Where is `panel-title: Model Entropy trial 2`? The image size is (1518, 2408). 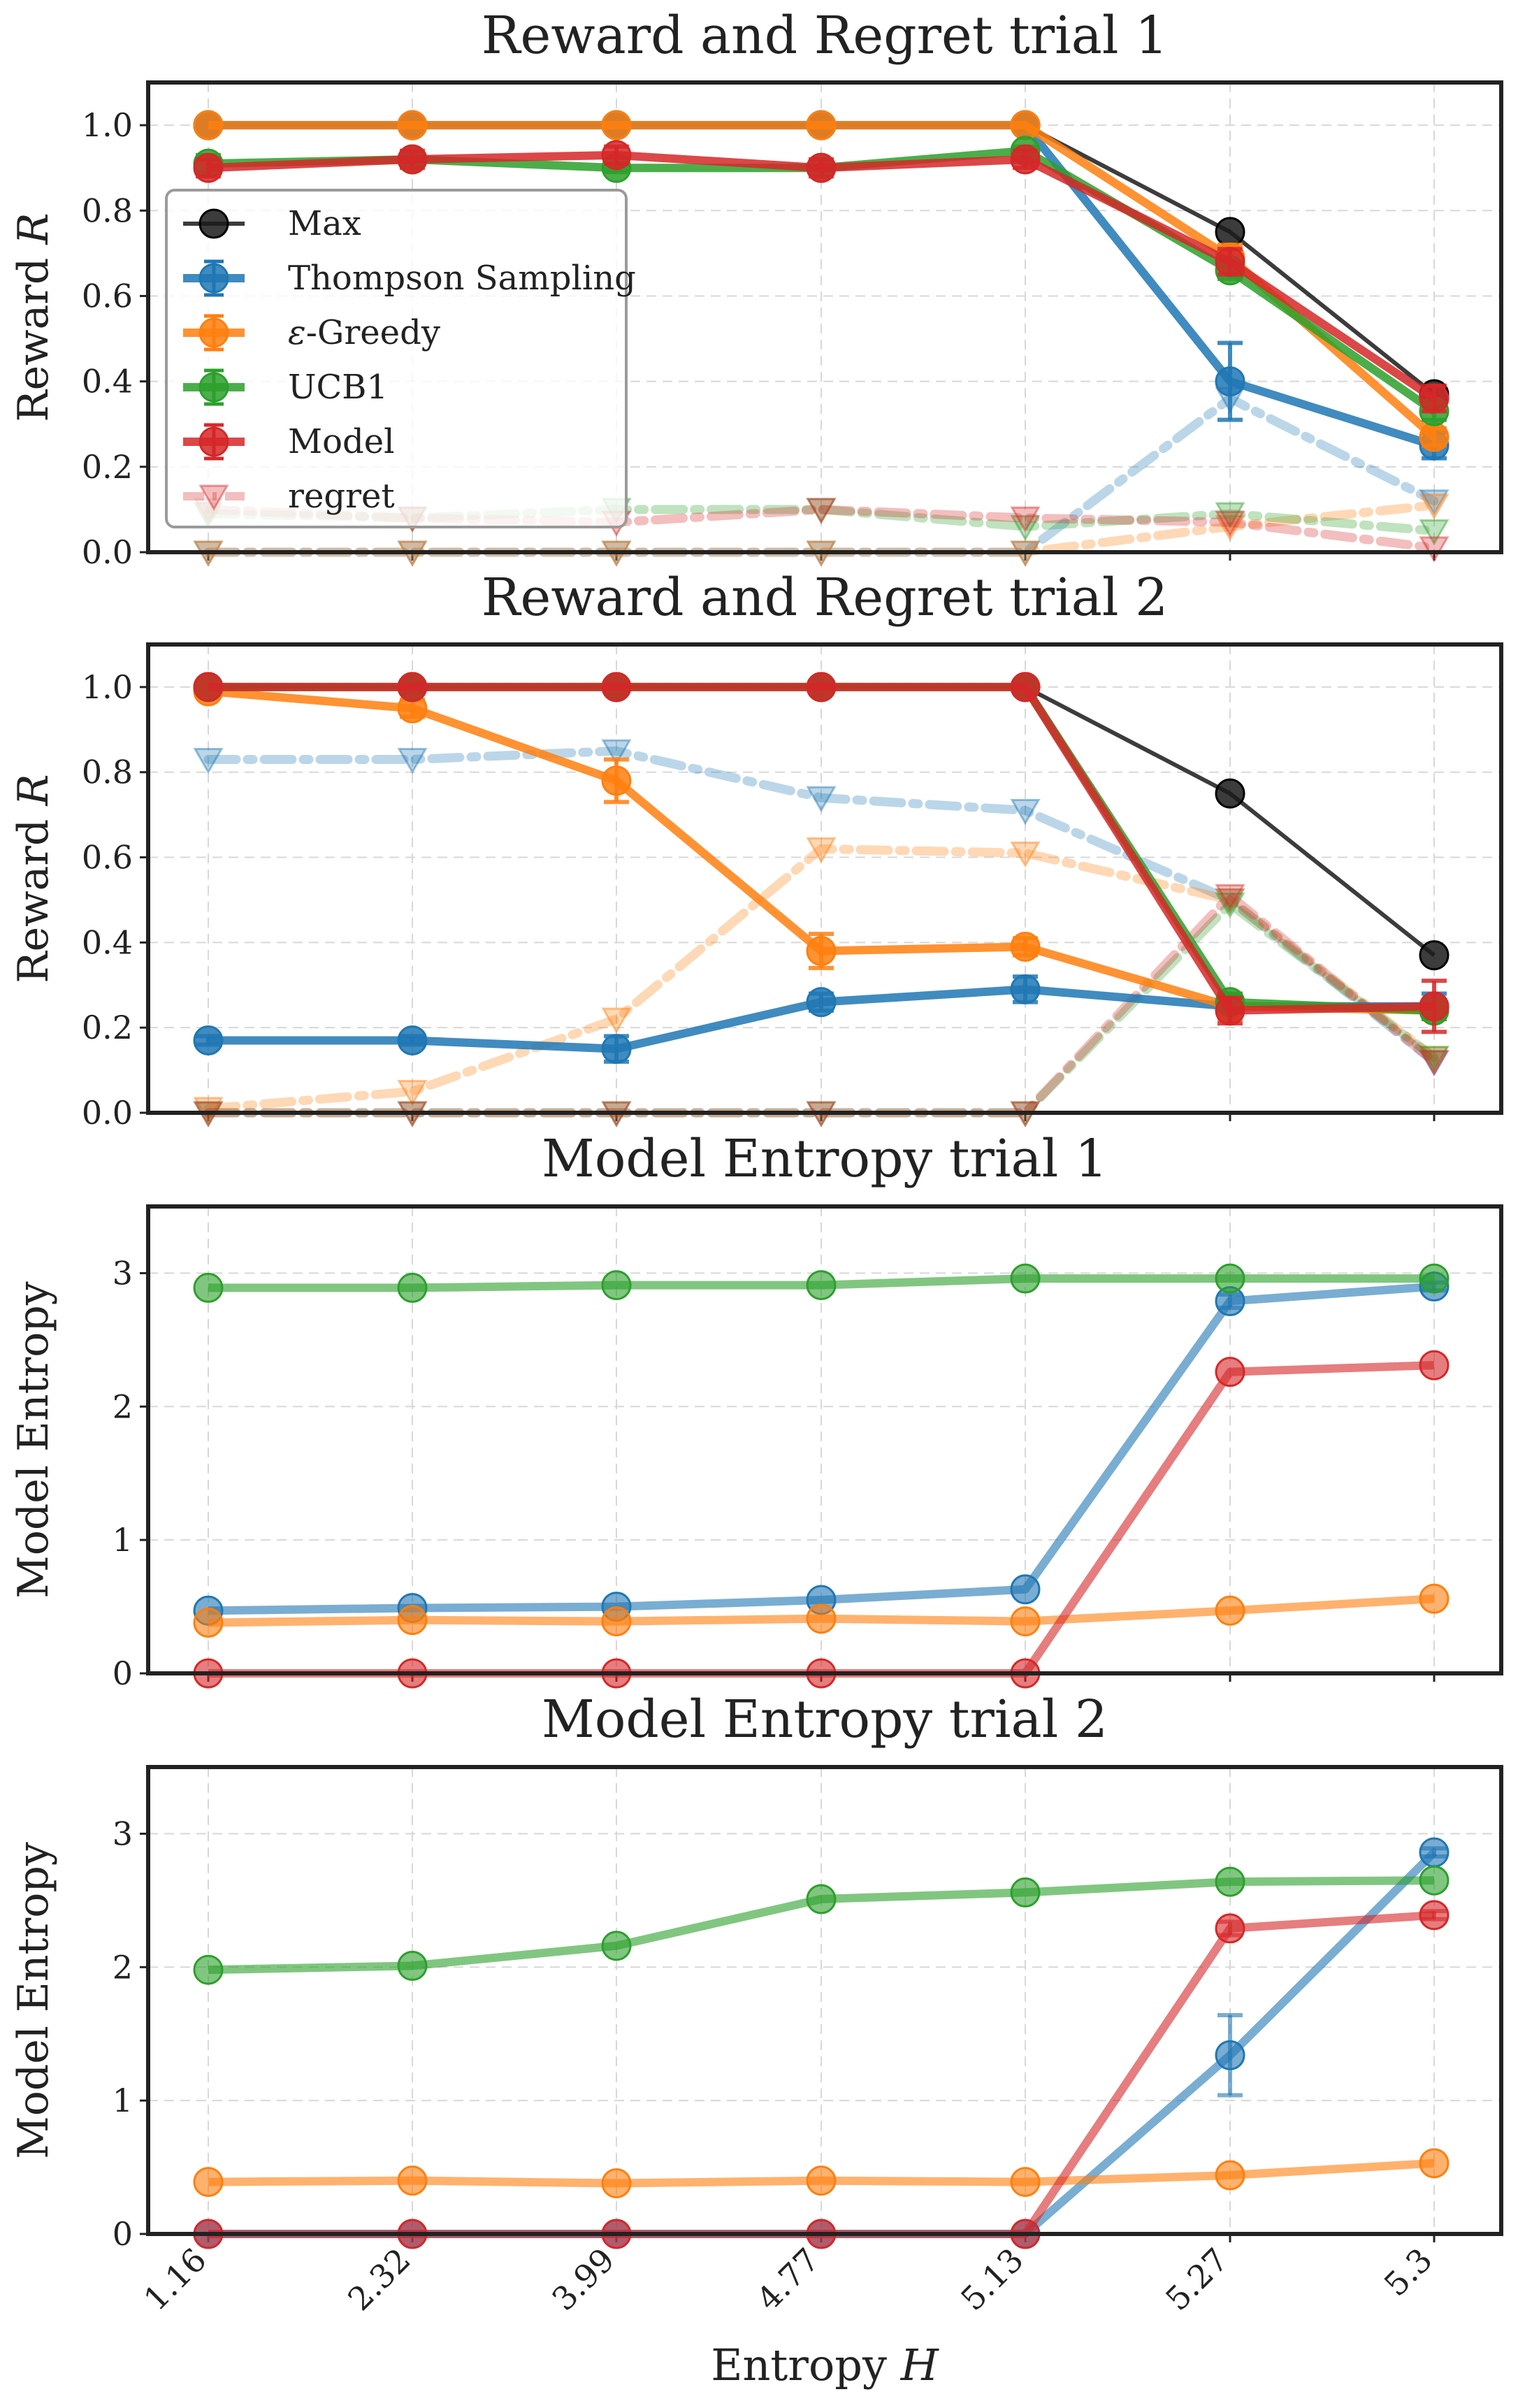 panel-title: Model Entropy trial 2 is located at coordinates (825, 1720).